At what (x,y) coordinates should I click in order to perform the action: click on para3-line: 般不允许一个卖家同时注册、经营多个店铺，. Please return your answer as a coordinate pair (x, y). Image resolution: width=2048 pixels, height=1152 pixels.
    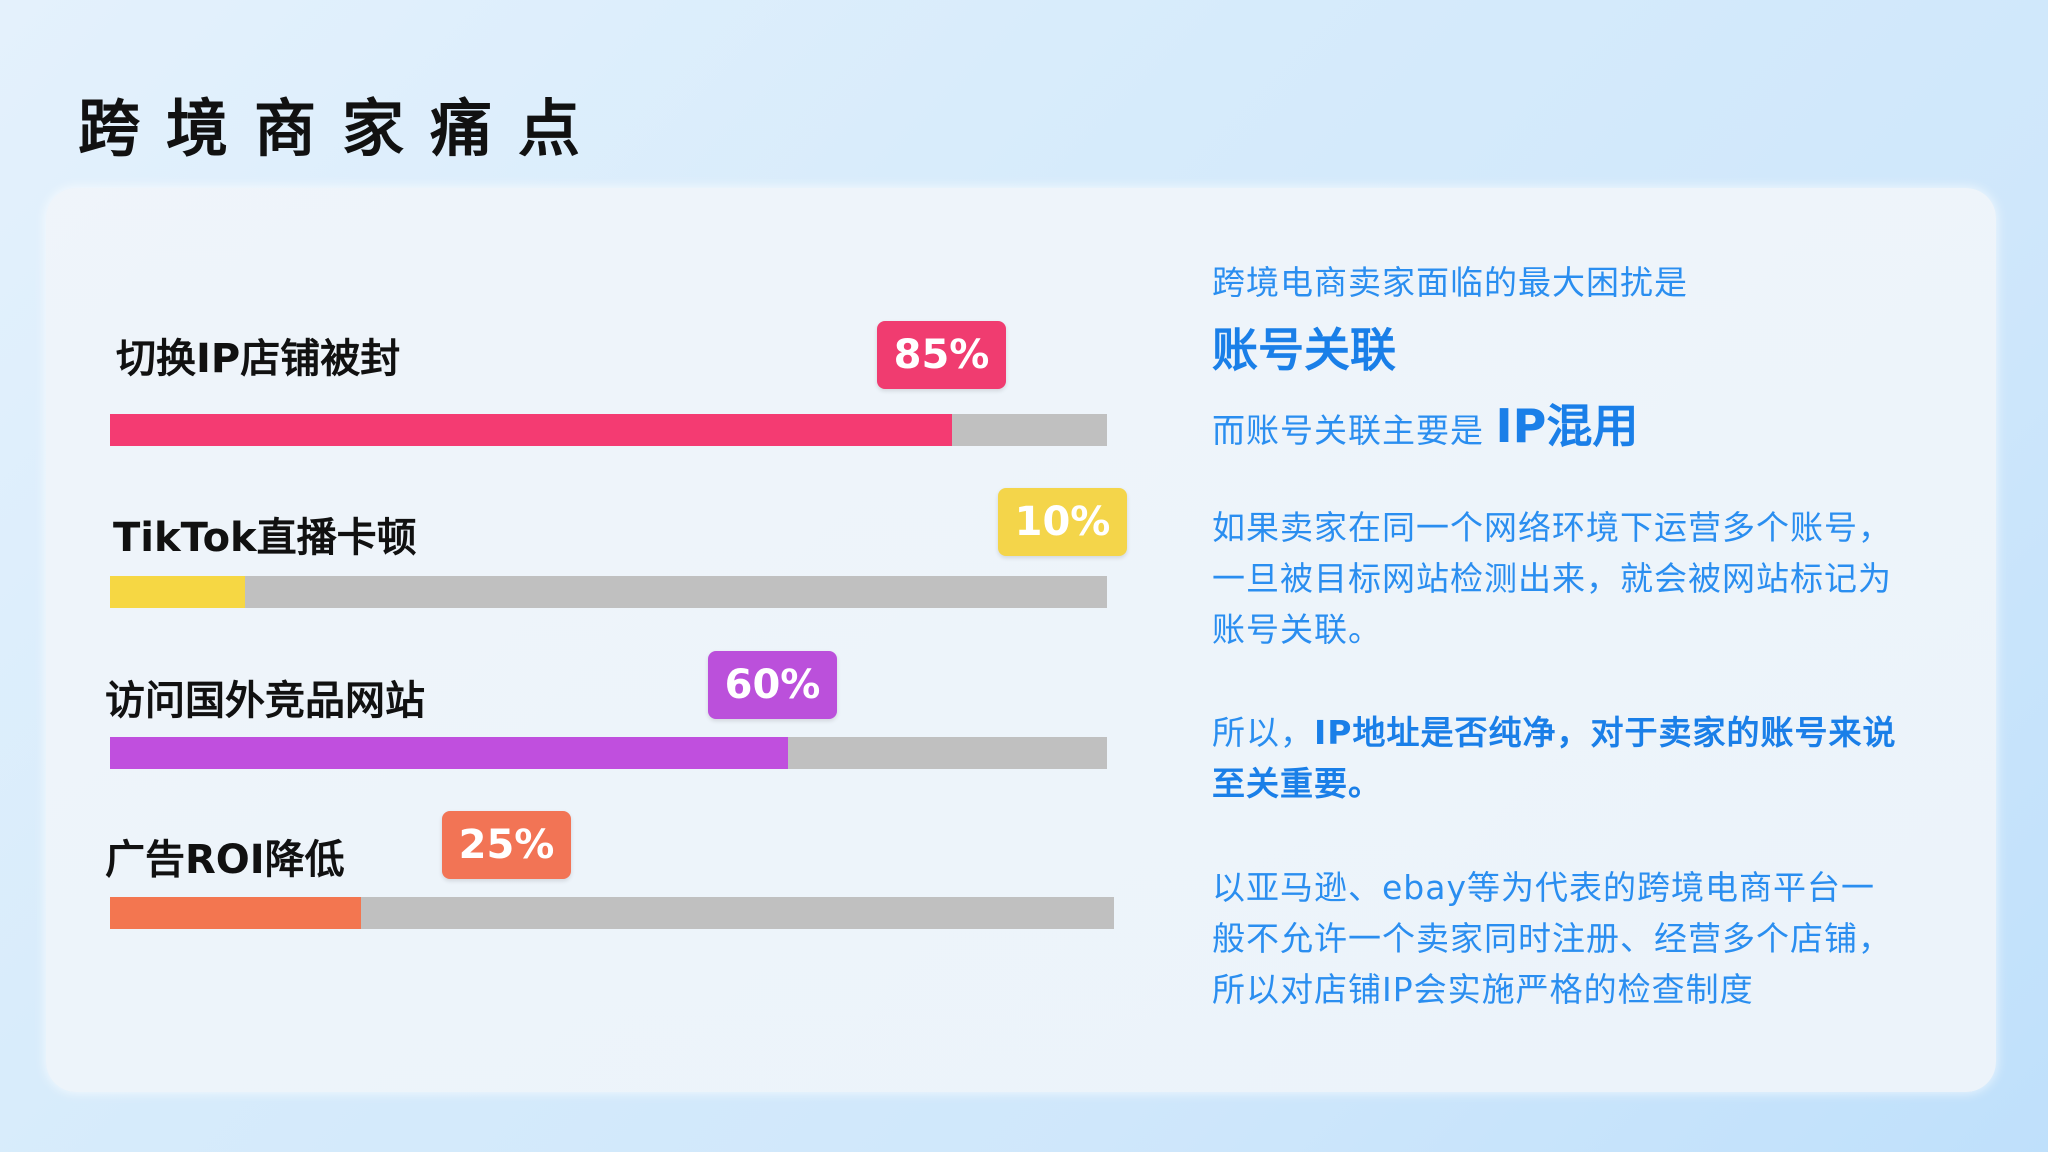
    Looking at the image, I should click on (1552, 938).